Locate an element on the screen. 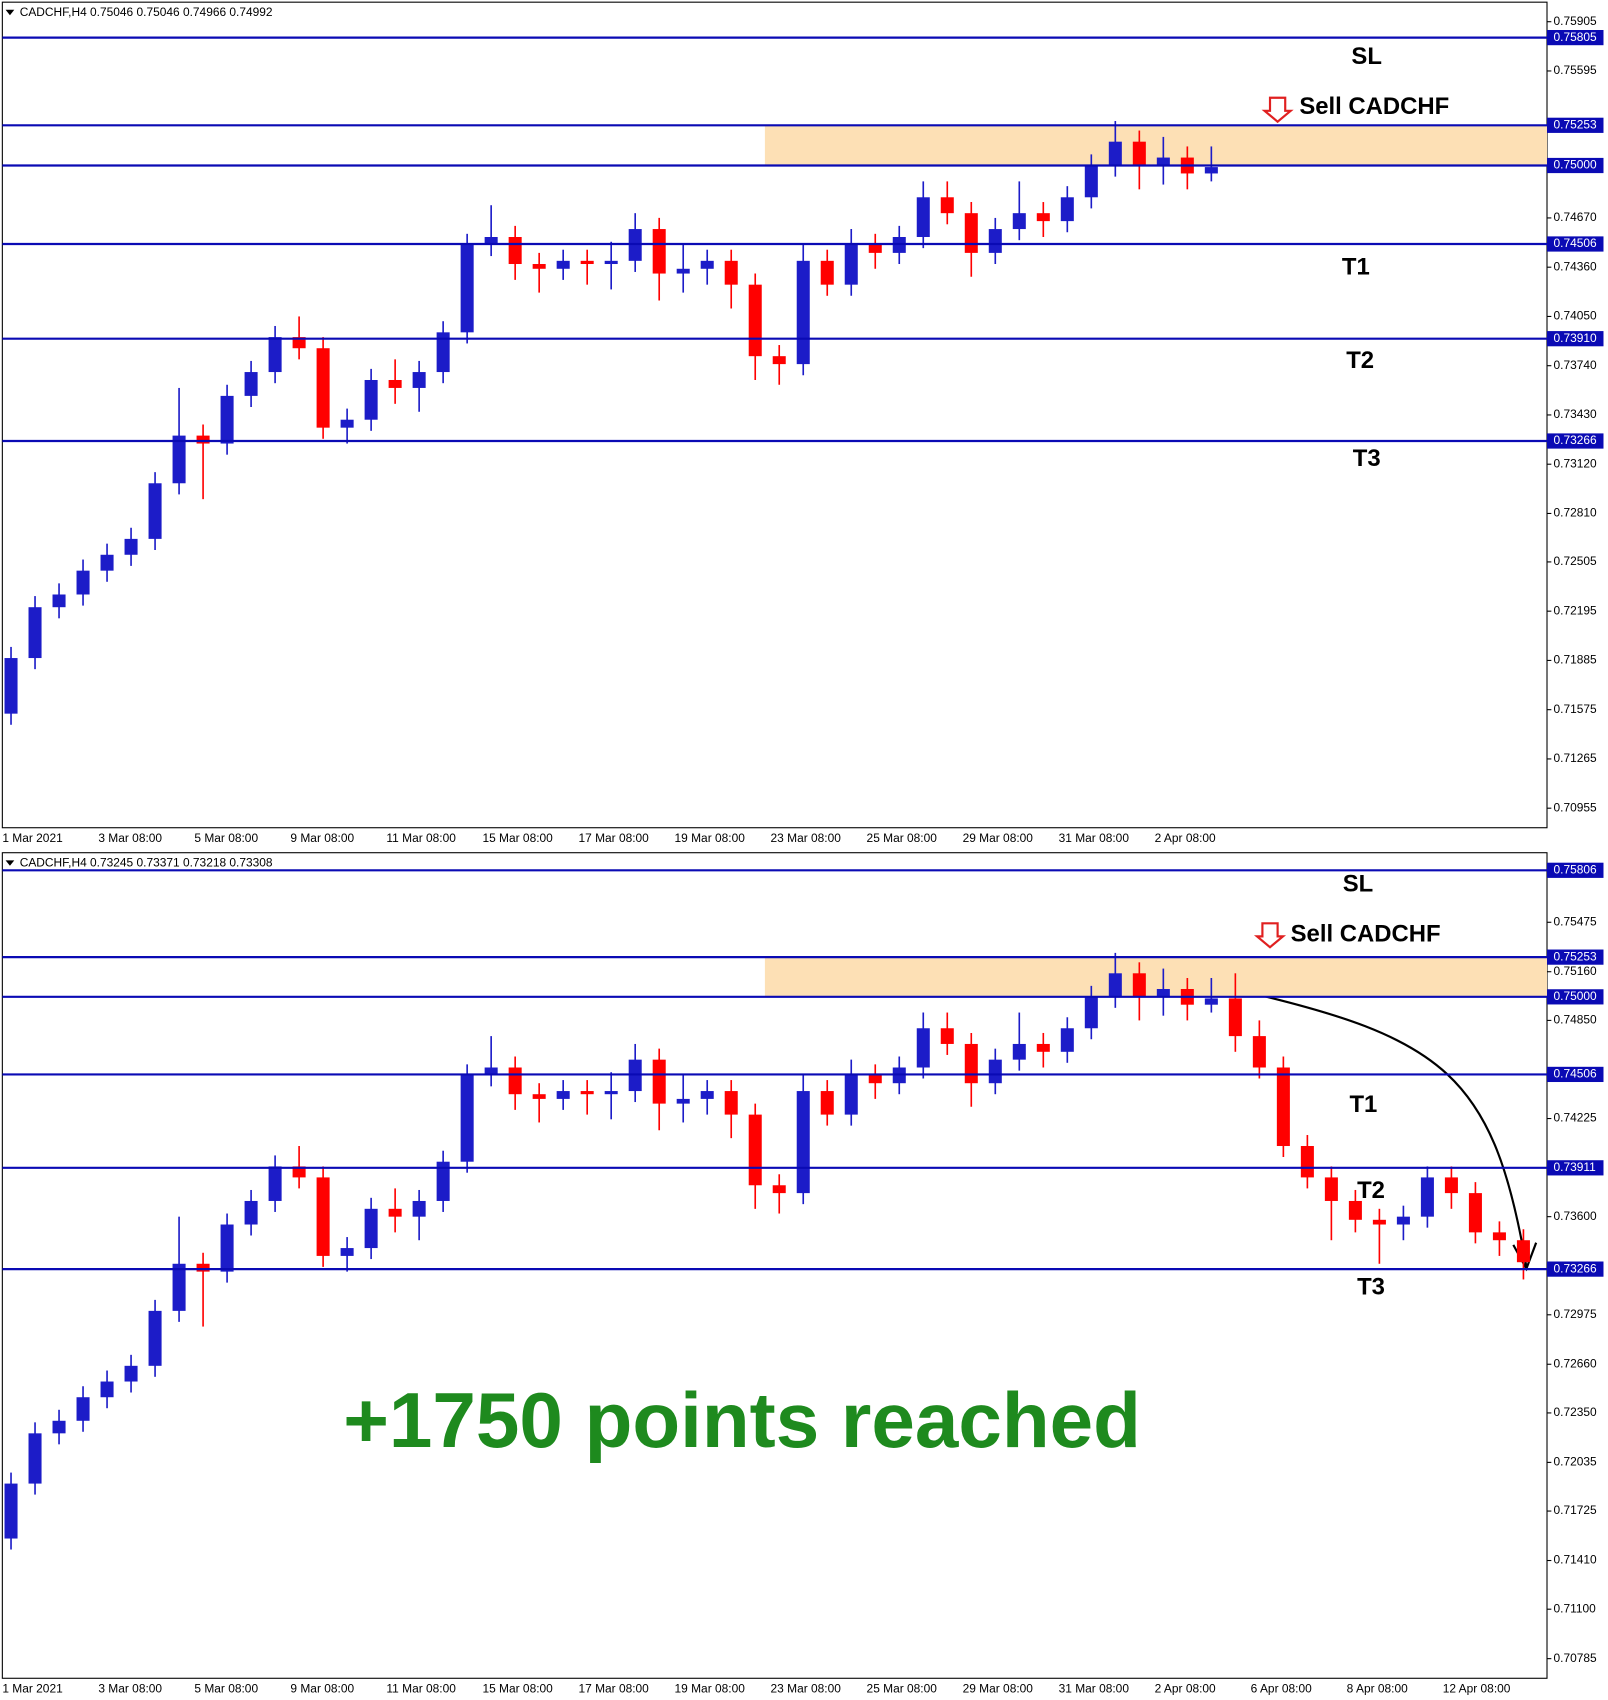 The height and width of the screenshot is (1700, 1608). y-tick-label: 0.74050 is located at coordinates (1576, 316).